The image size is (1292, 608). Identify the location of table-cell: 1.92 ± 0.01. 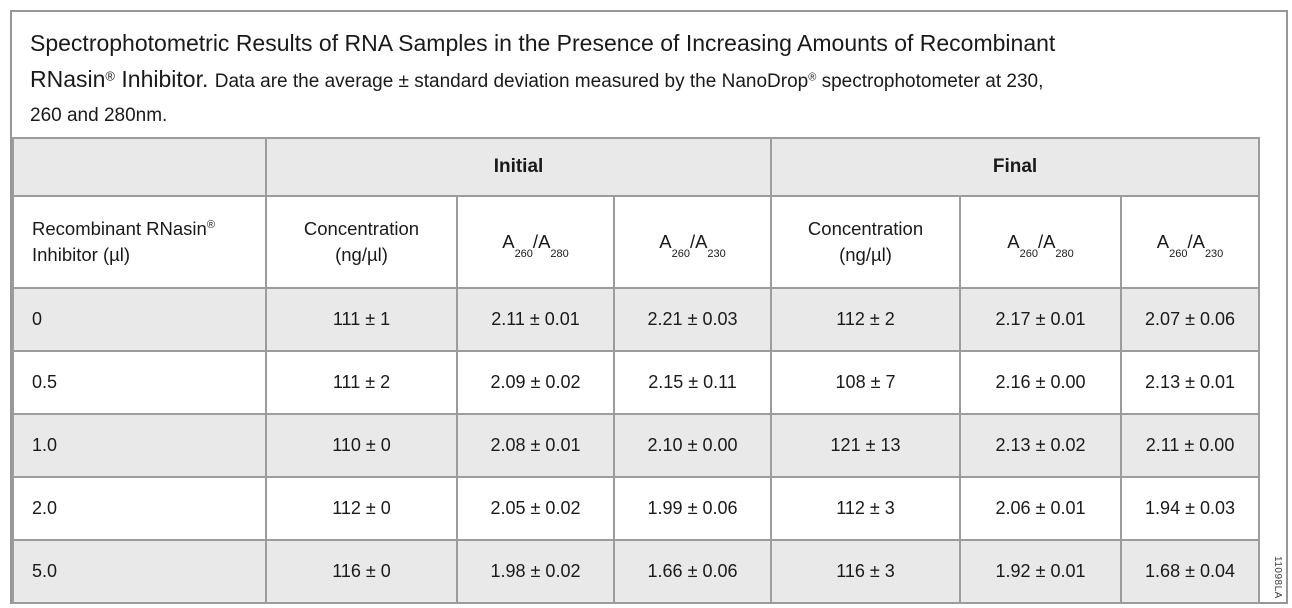
(1041, 571).